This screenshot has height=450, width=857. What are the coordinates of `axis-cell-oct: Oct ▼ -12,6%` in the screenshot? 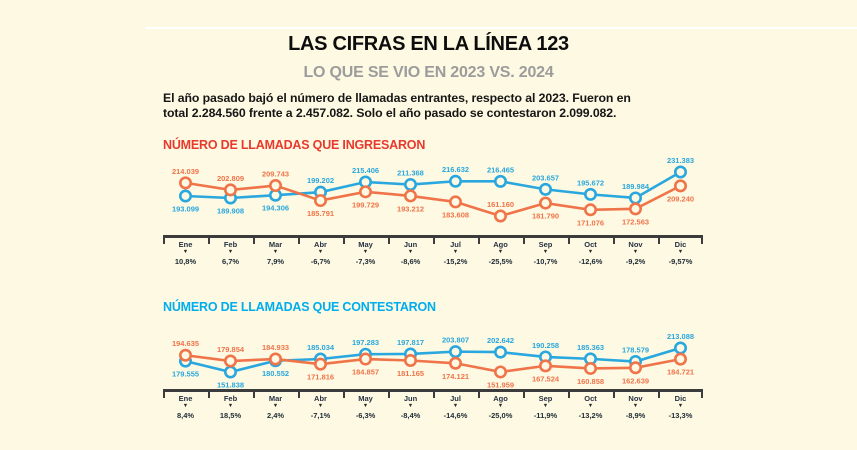 It's located at (590, 250).